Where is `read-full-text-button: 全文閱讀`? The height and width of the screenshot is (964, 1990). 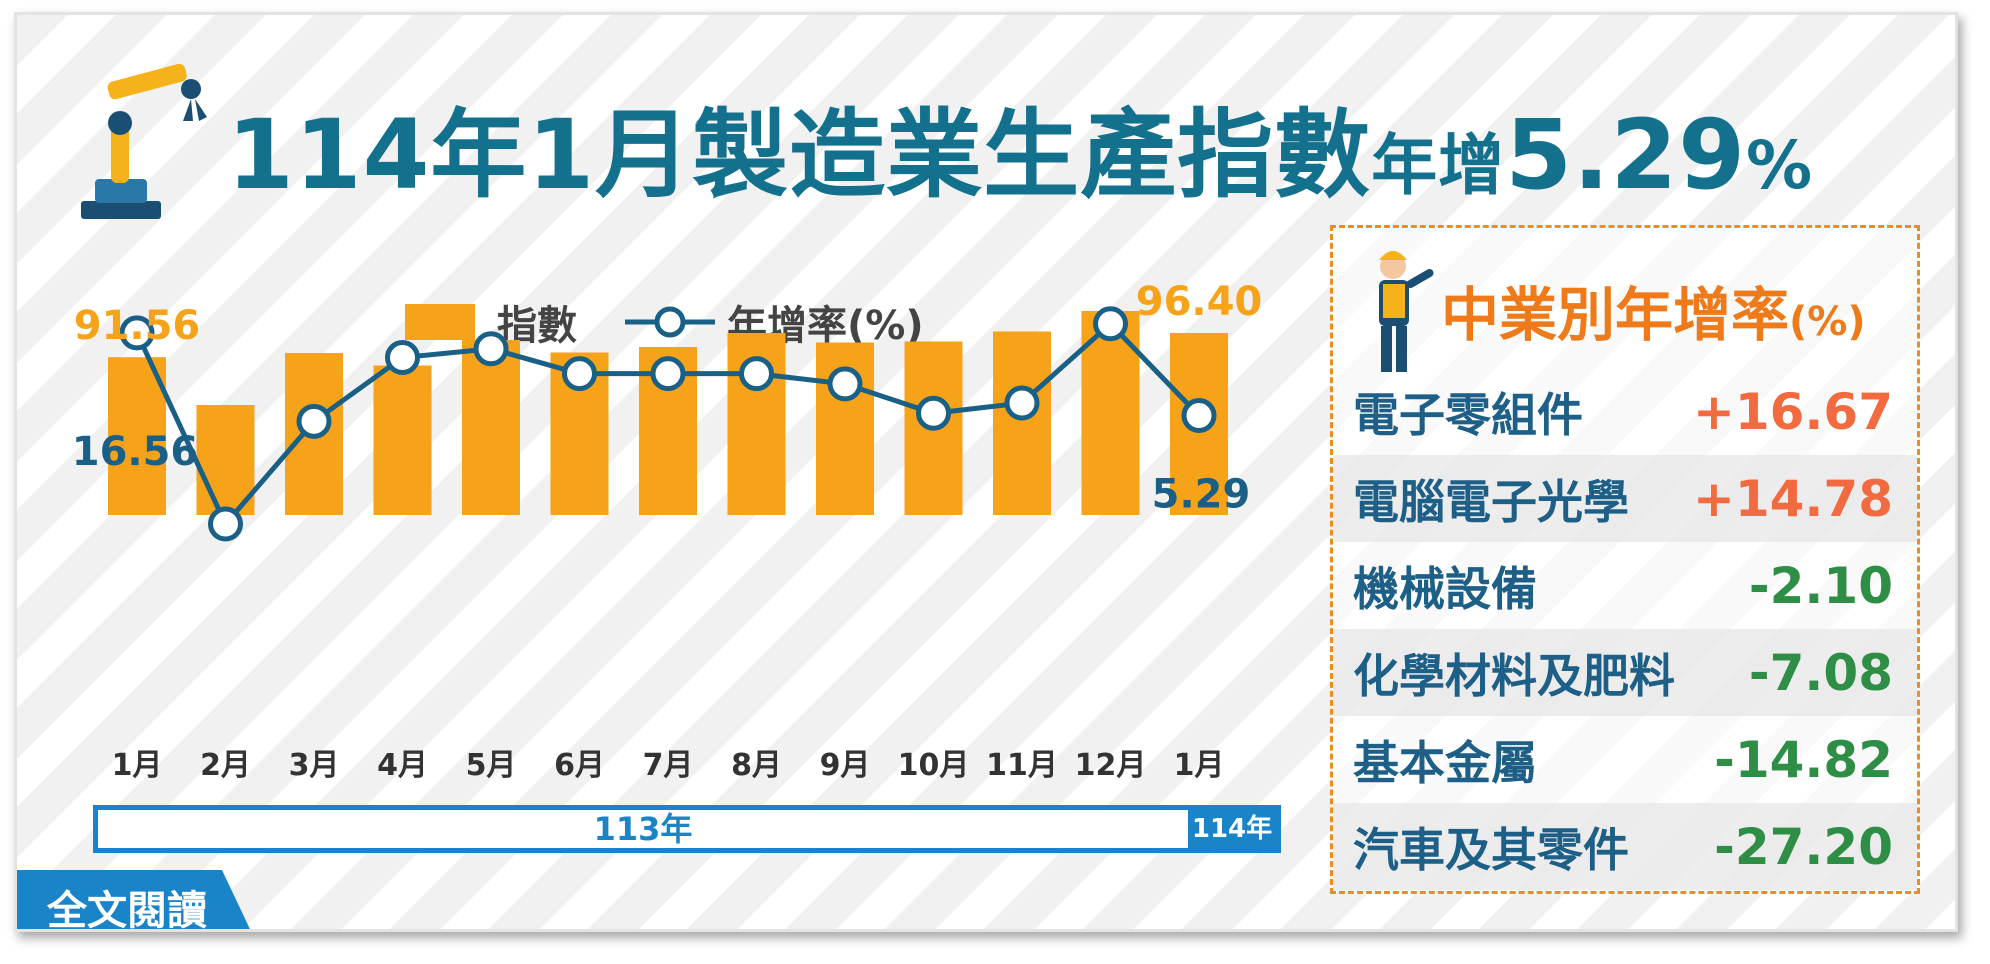 read-full-text-button: 全文閱讀 is located at coordinates (137, 899).